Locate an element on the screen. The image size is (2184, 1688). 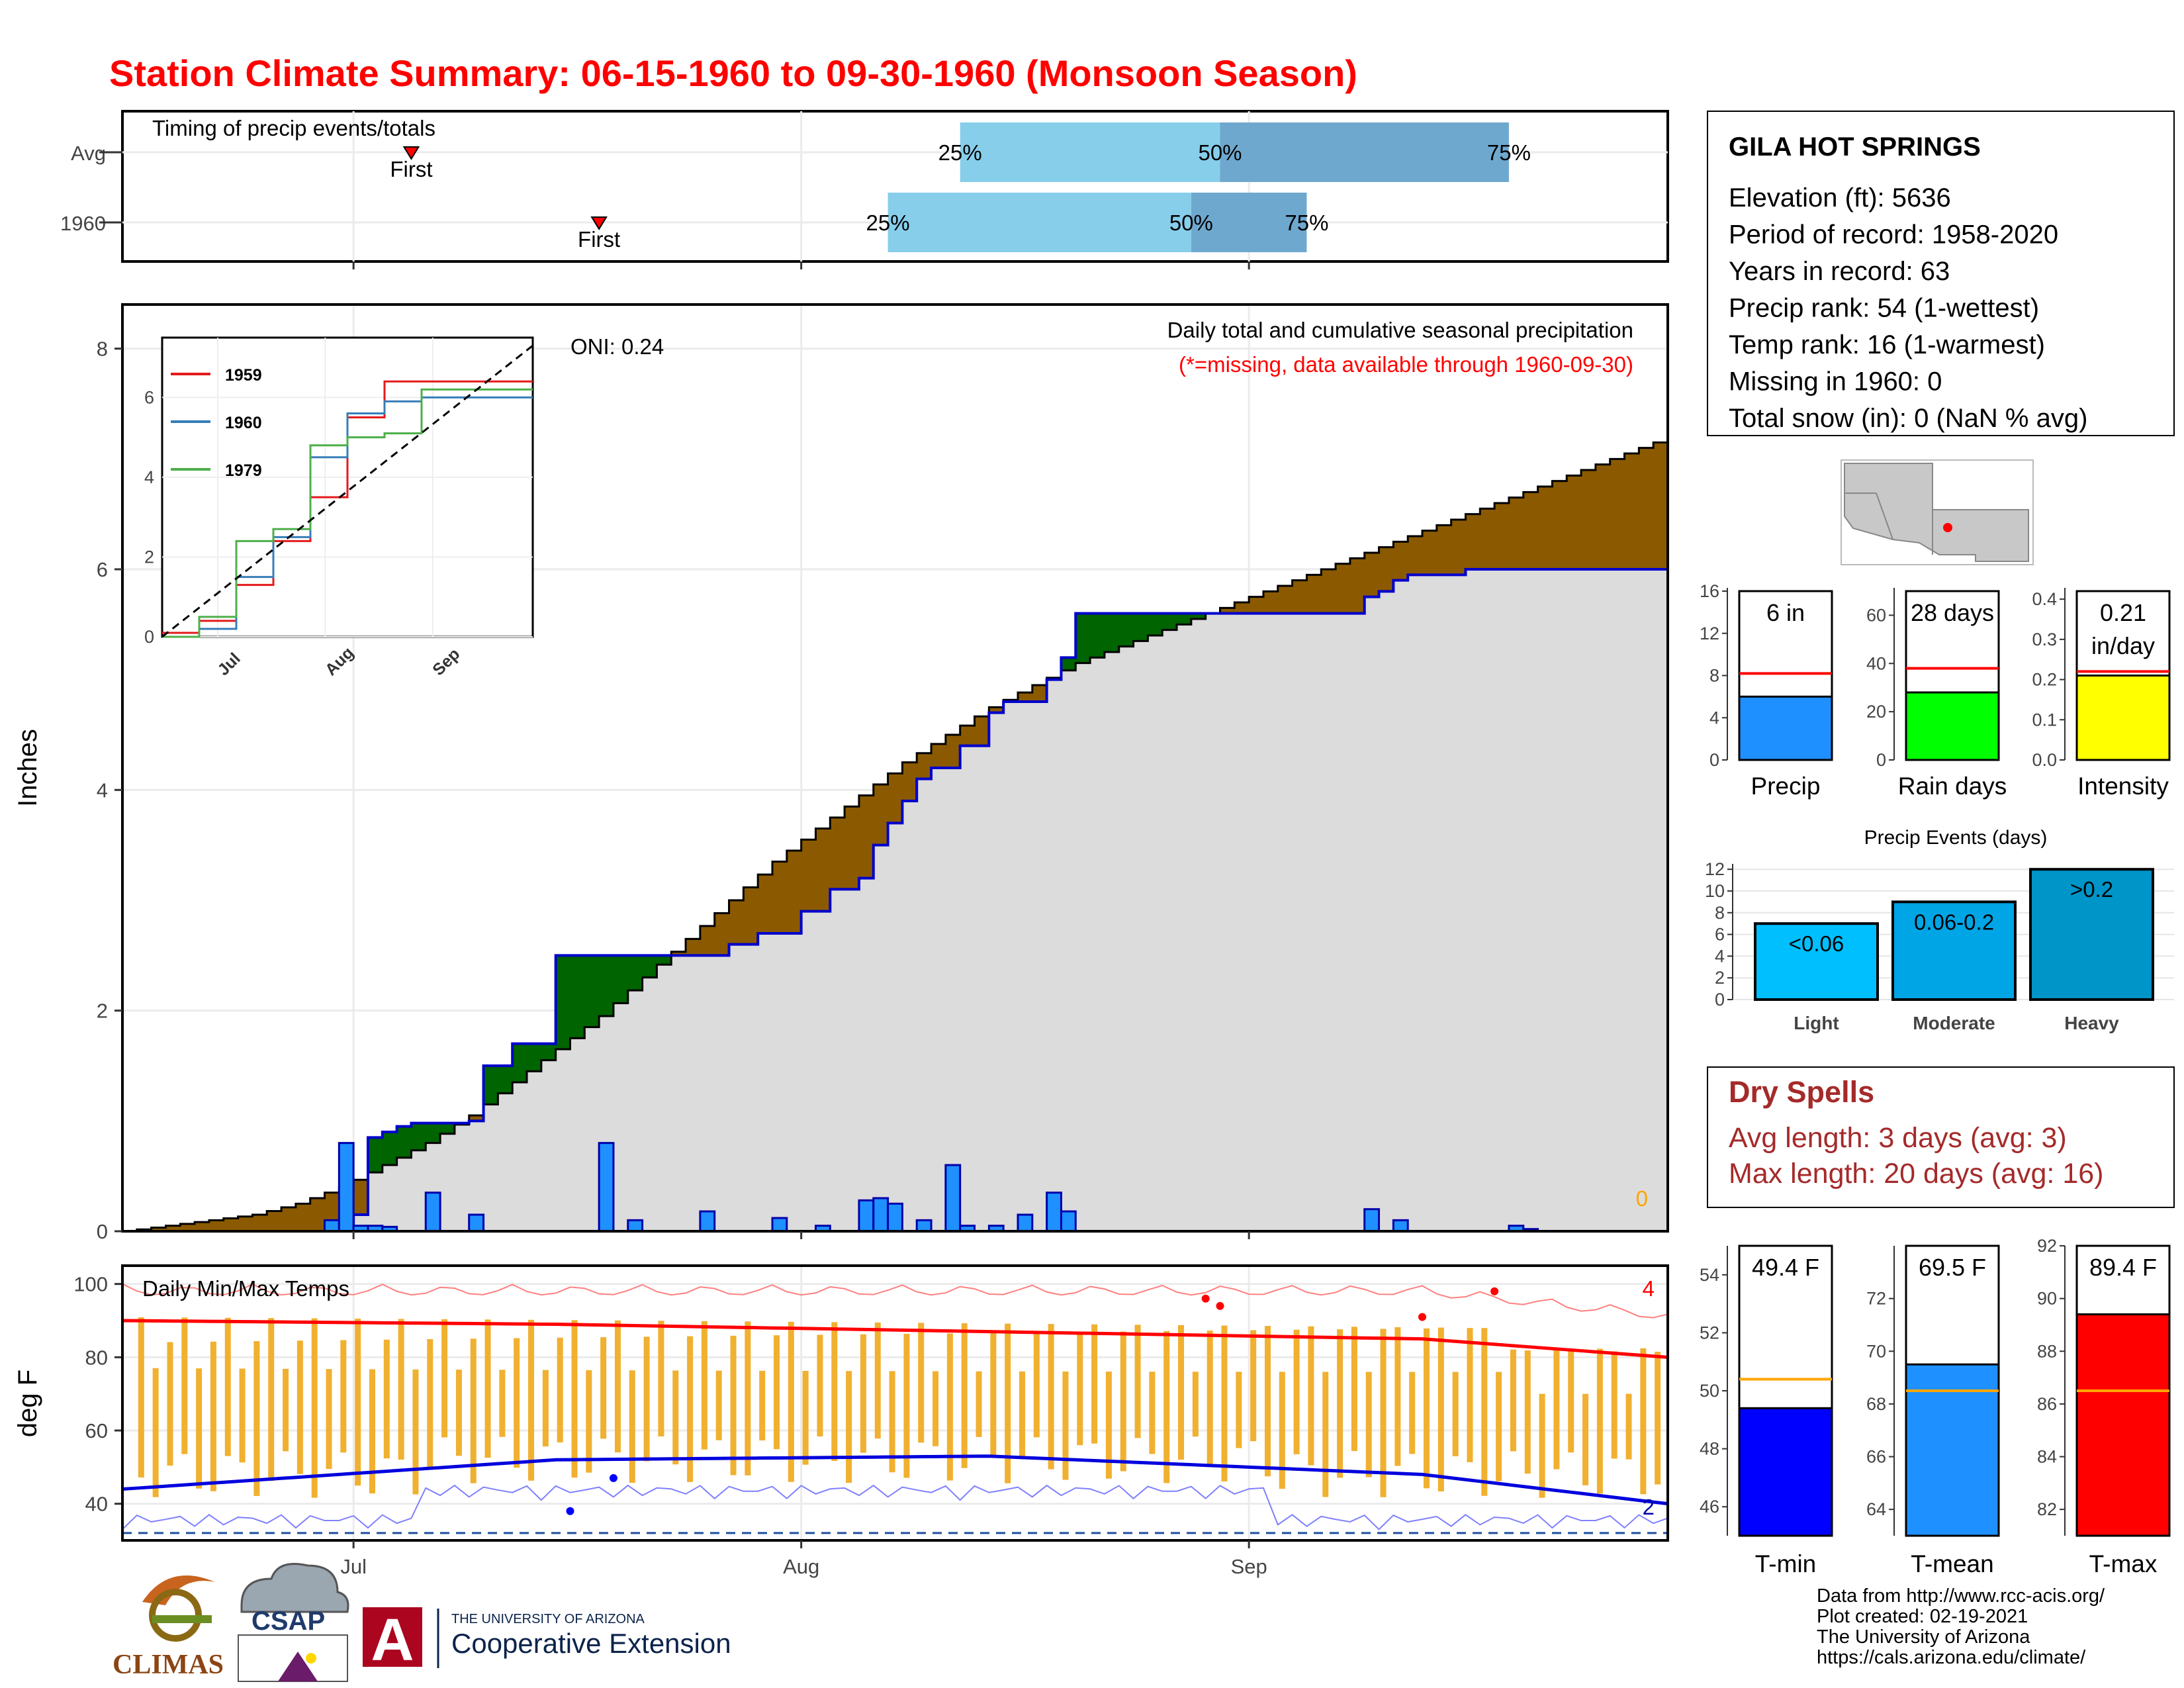
inset-y-tick: 2 is located at coordinates (149, 557).